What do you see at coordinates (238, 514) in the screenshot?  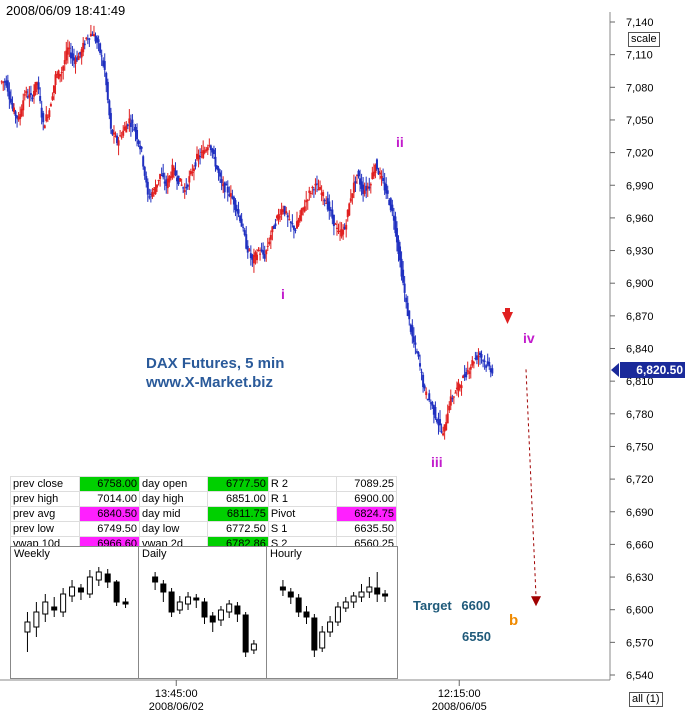 I see `stat-value: 6811.75` at bounding box center [238, 514].